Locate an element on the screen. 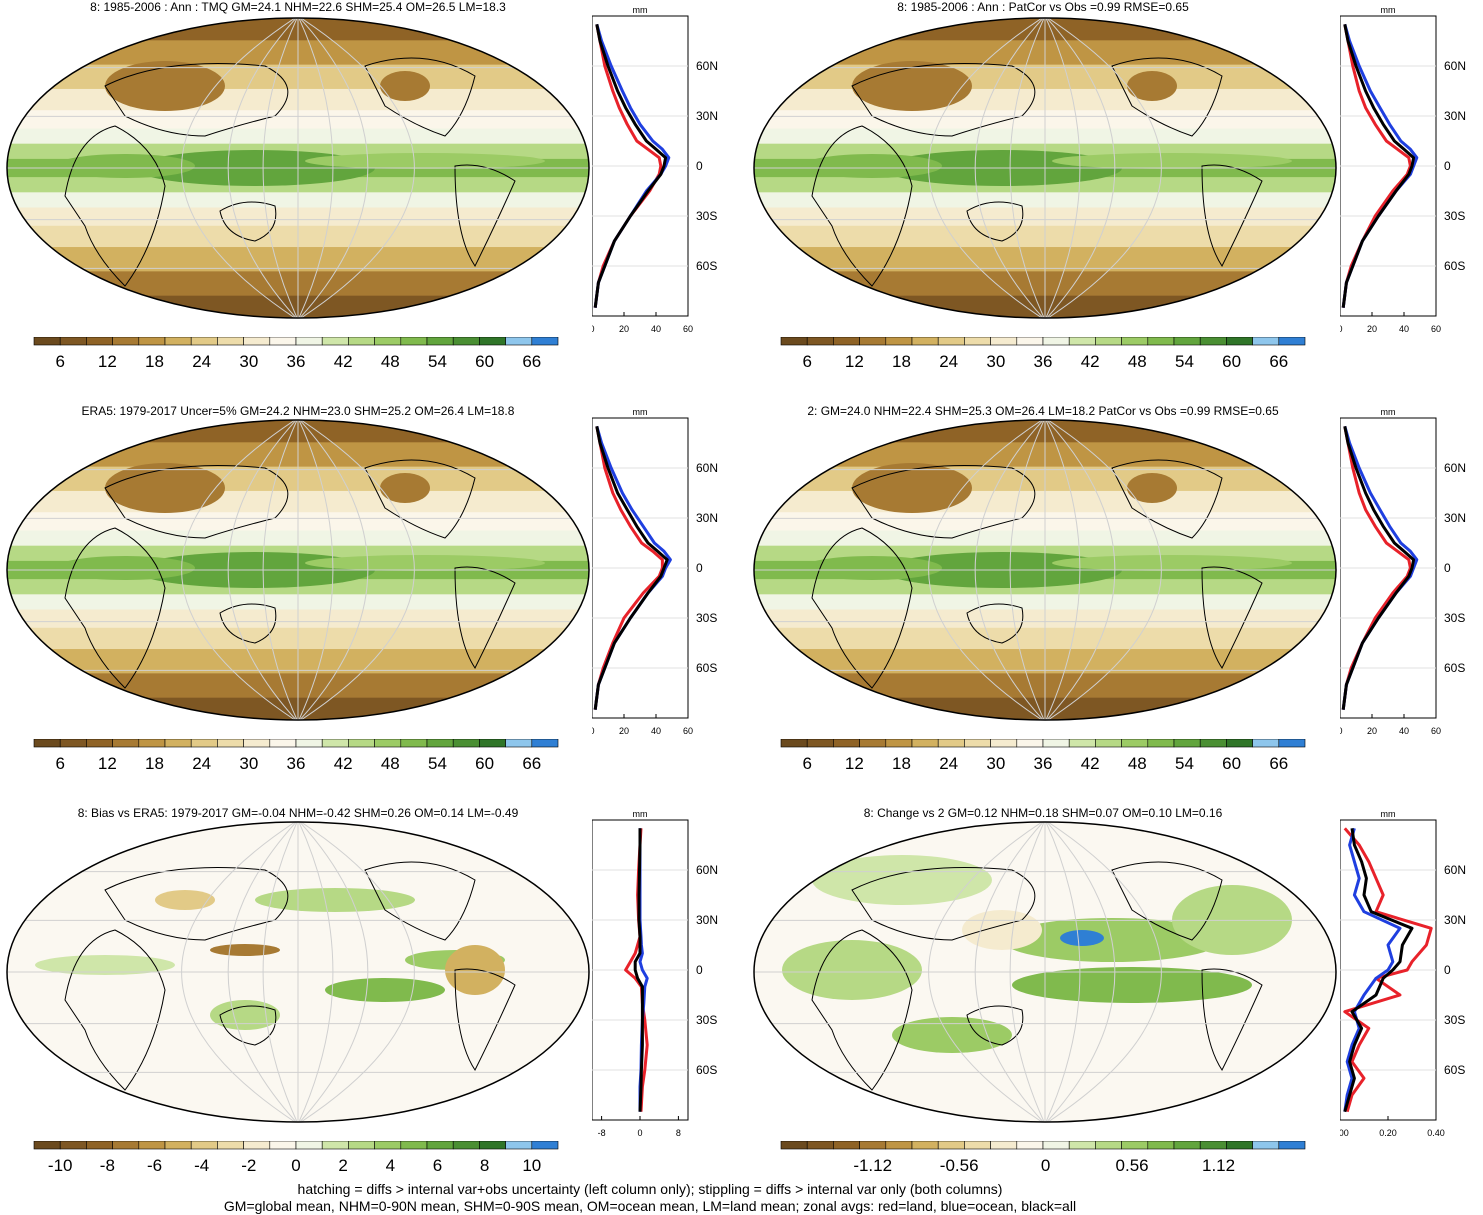 This screenshot has width=1483, height=1215. world-map is located at coordinates (1045, 570).